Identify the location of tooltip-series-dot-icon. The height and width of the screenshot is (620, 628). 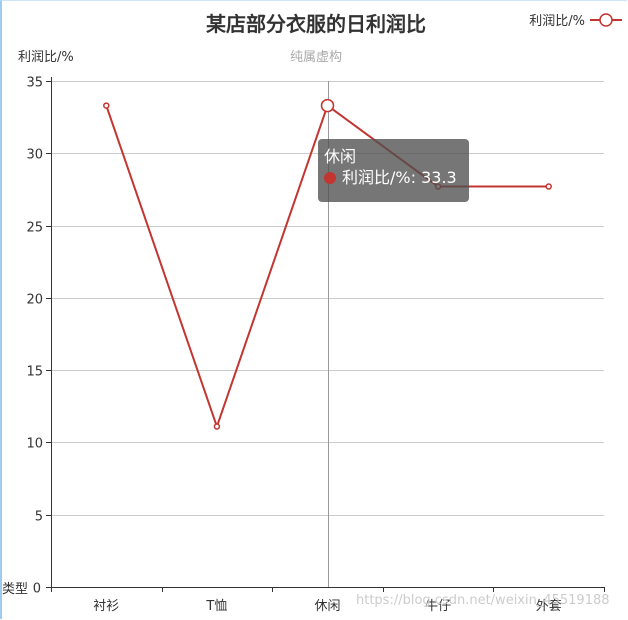
(330, 178).